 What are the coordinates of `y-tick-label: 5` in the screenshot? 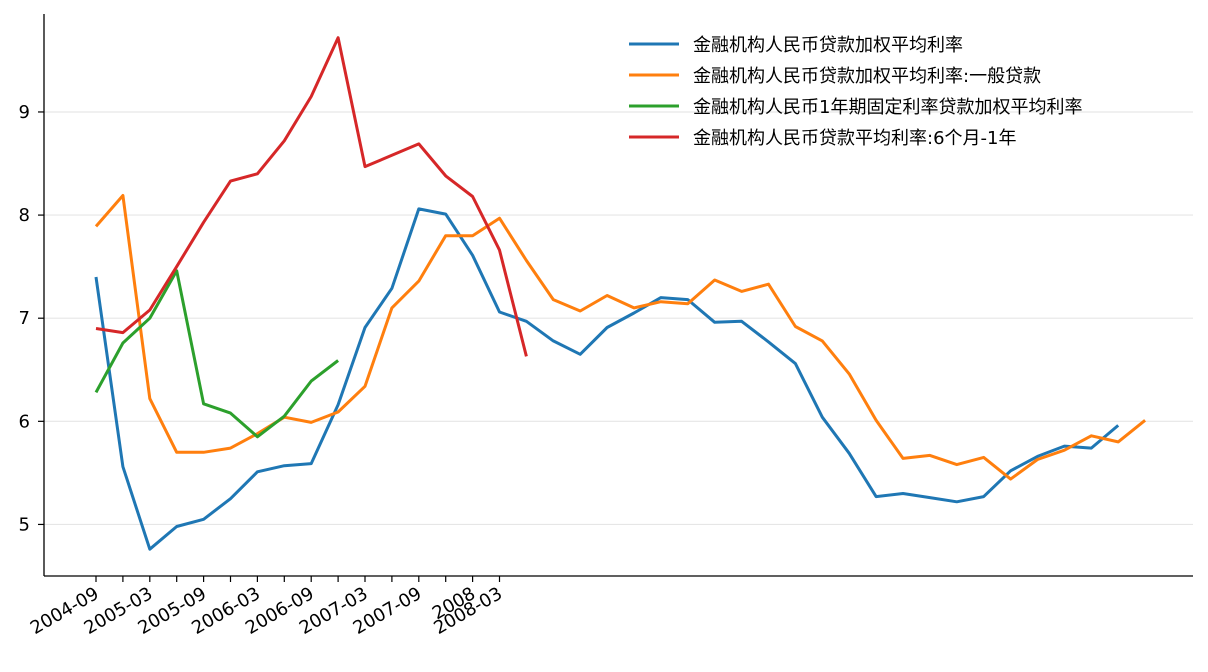 It's located at (24, 524).